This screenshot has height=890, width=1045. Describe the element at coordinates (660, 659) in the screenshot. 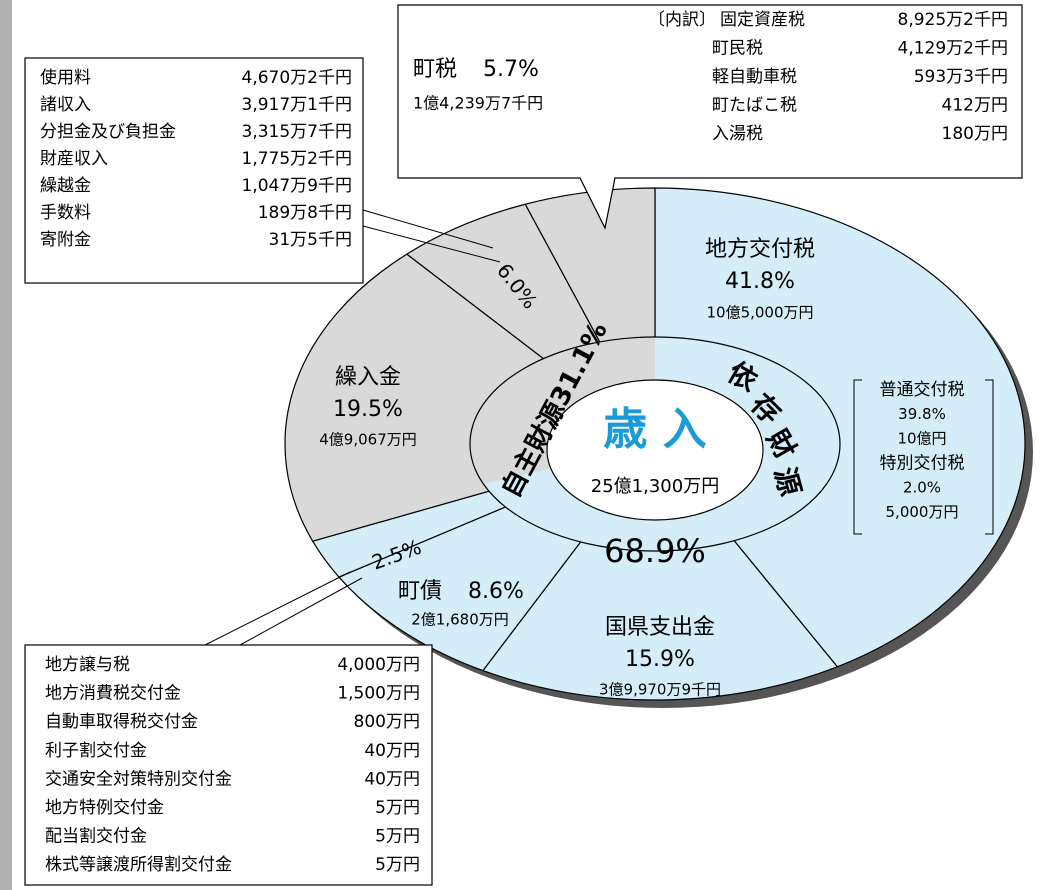

I see `label: 15.9%` at that location.